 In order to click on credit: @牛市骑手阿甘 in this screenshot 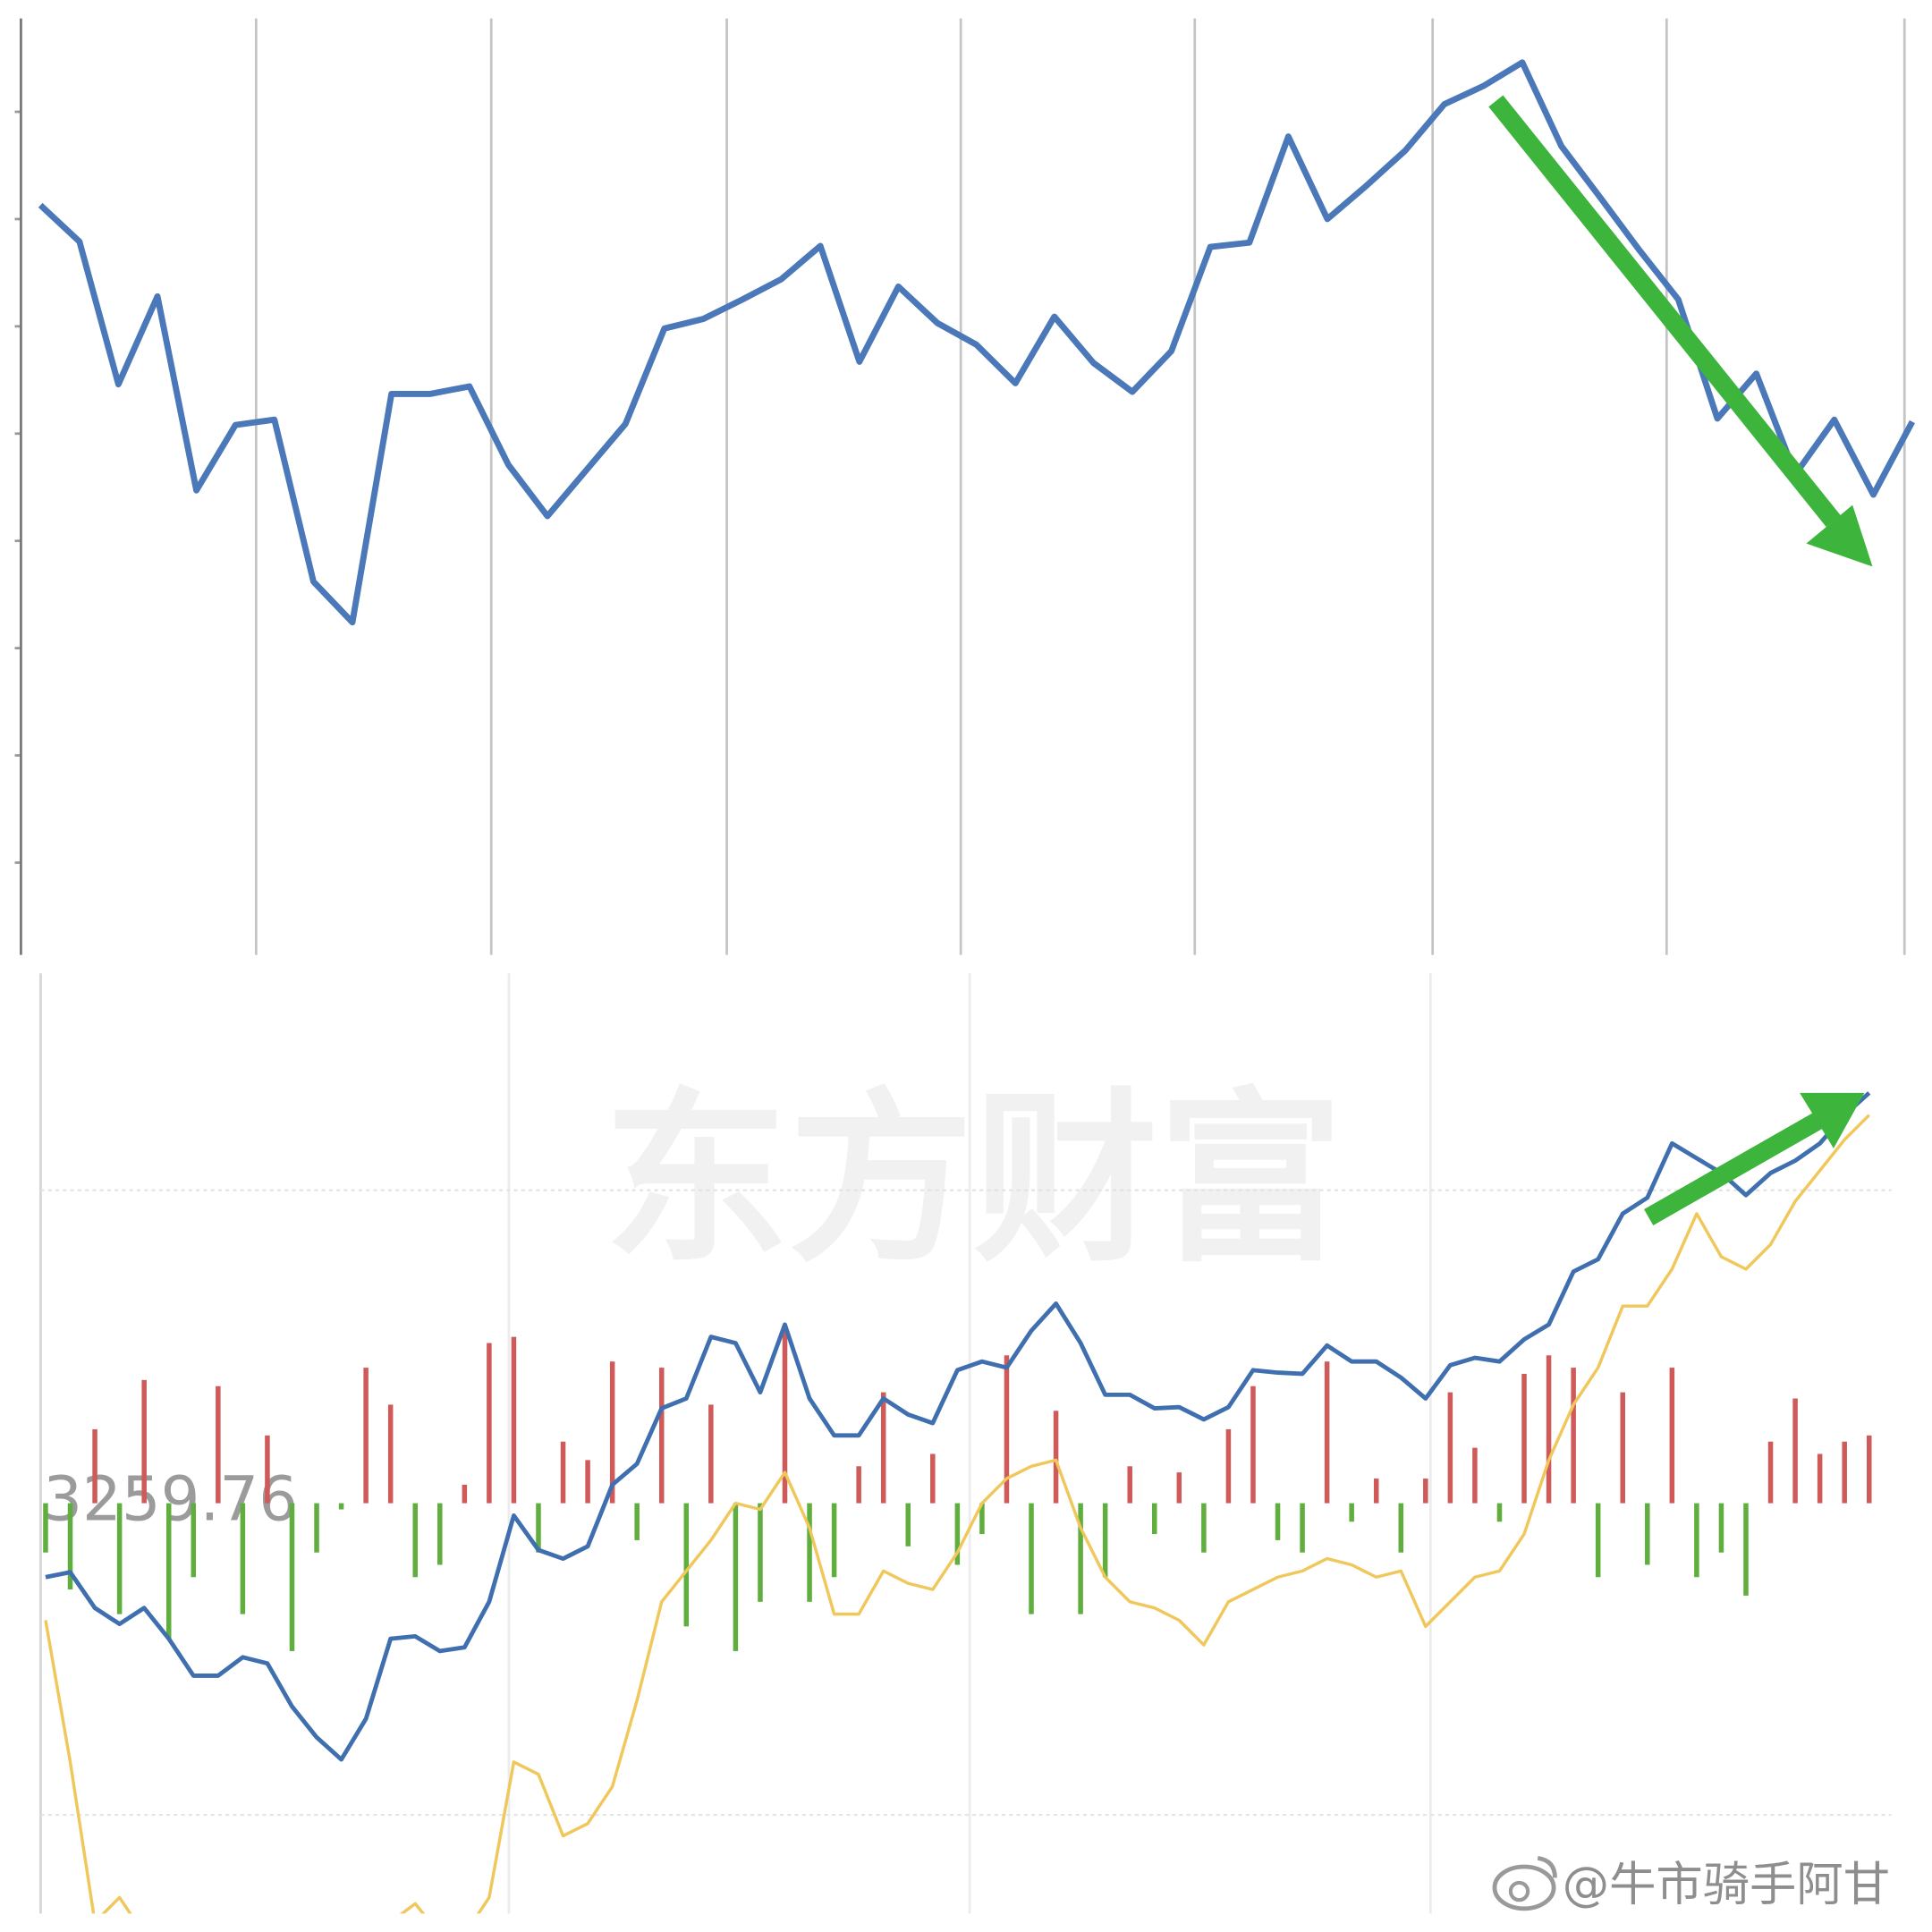, I will do `click(1726, 1884)`.